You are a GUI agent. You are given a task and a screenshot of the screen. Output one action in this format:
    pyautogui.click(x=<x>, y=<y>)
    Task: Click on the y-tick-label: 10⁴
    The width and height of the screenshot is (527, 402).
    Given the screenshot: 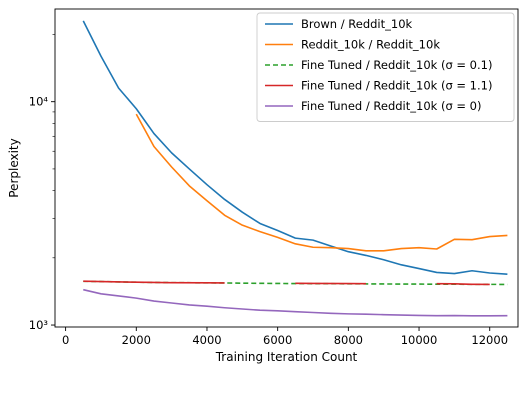 What is the action you would take?
    pyautogui.click(x=39, y=102)
    